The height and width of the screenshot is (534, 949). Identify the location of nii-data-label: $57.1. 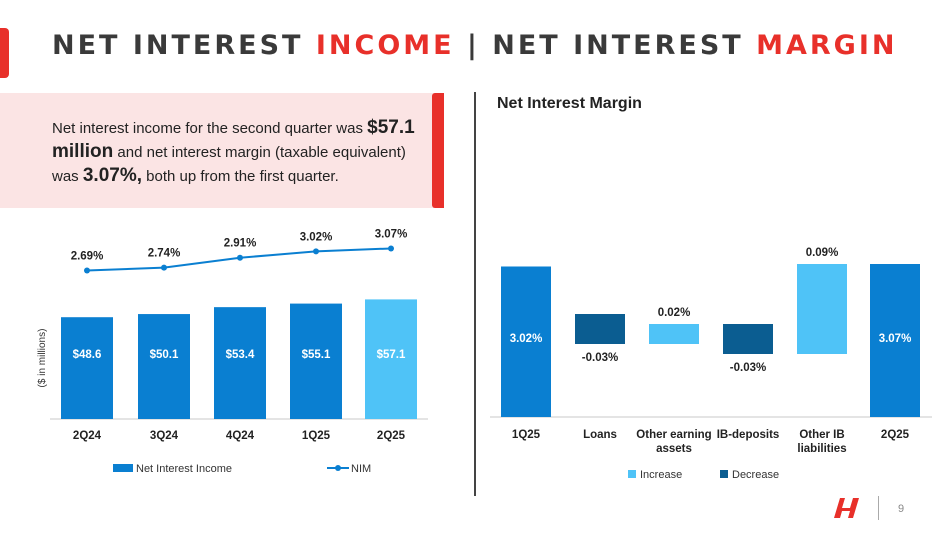
(391, 355).